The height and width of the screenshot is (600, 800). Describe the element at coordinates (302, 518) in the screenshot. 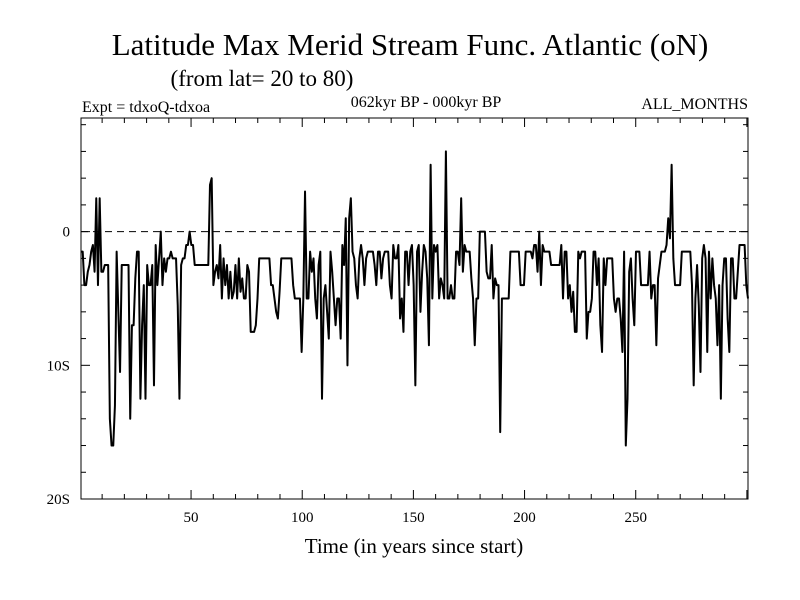

I see `x-tick-label: 100` at that location.